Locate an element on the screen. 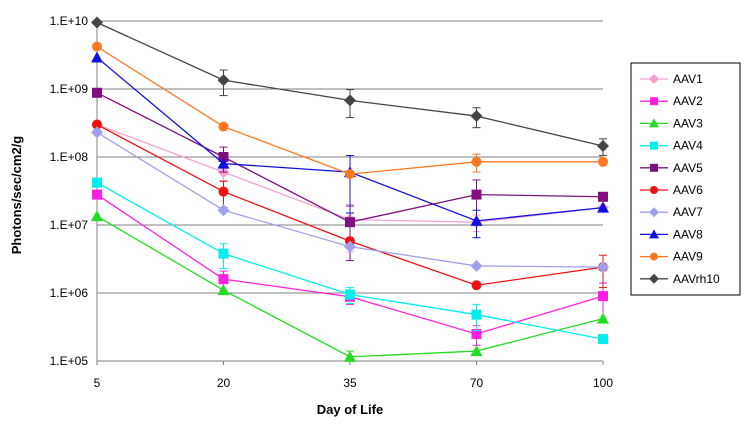 The height and width of the screenshot is (426, 750). x-axis-title: Day of Life is located at coordinates (350, 409).